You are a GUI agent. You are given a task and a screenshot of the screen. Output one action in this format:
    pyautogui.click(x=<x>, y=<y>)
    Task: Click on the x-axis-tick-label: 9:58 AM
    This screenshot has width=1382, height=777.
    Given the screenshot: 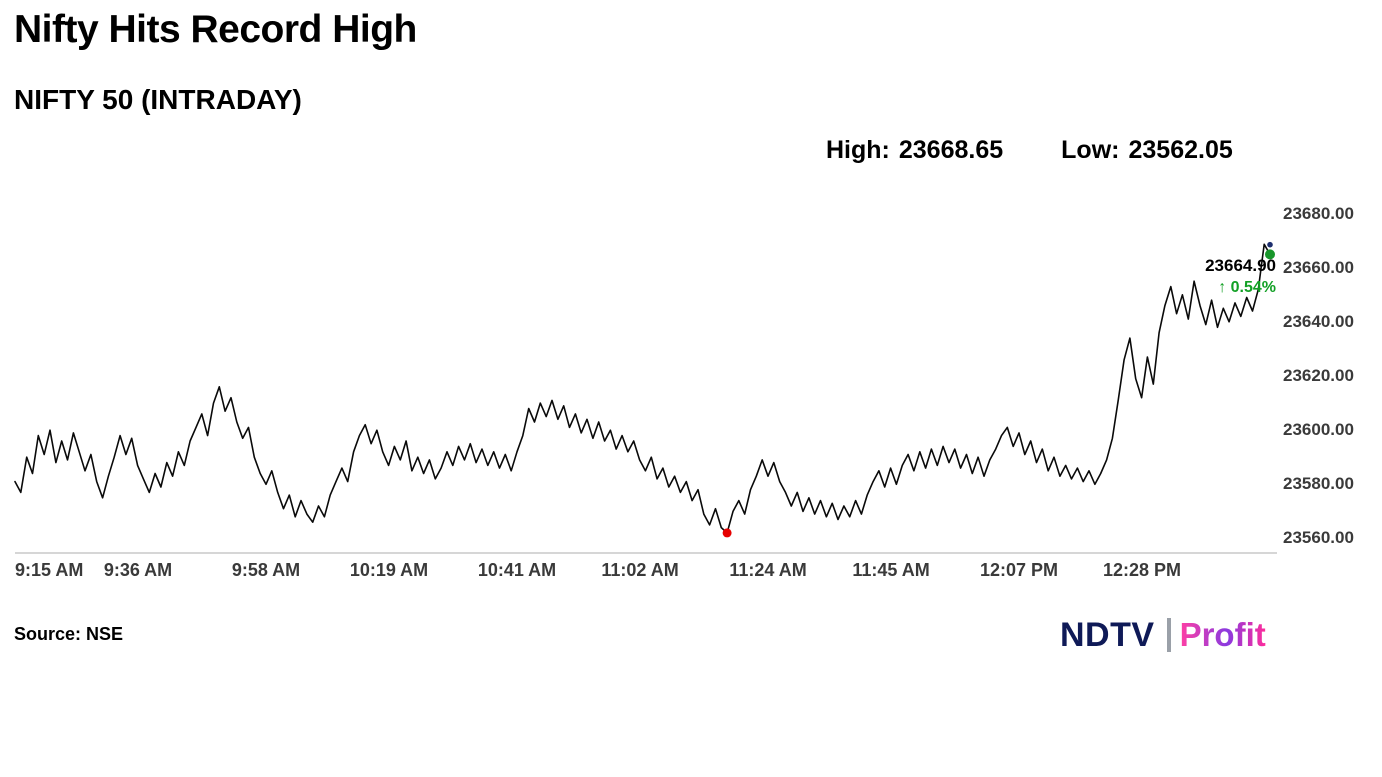 What is the action you would take?
    pyautogui.click(x=266, y=570)
    